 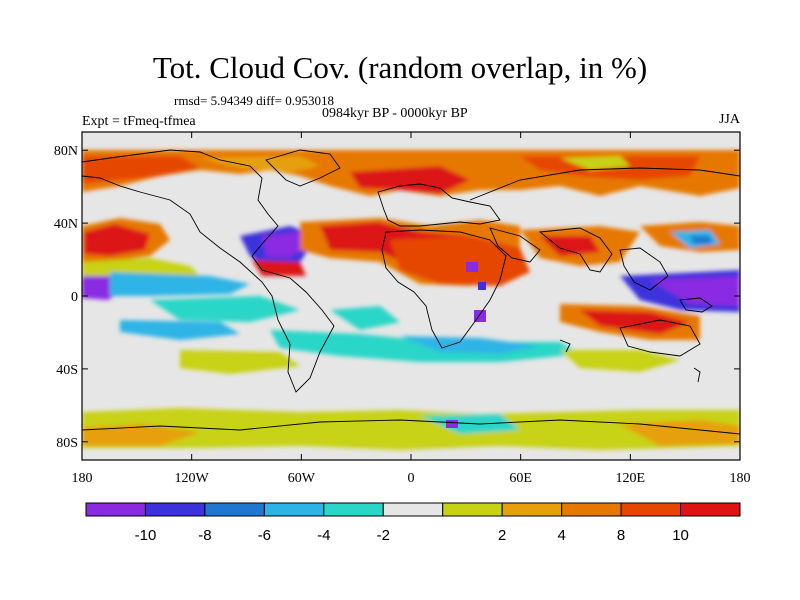 What do you see at coordinates (254, 100) in the screenshot?
I see `stats-text: rmsd= 5.94349 diff= 0.953018` at bounding box center [254, 100].